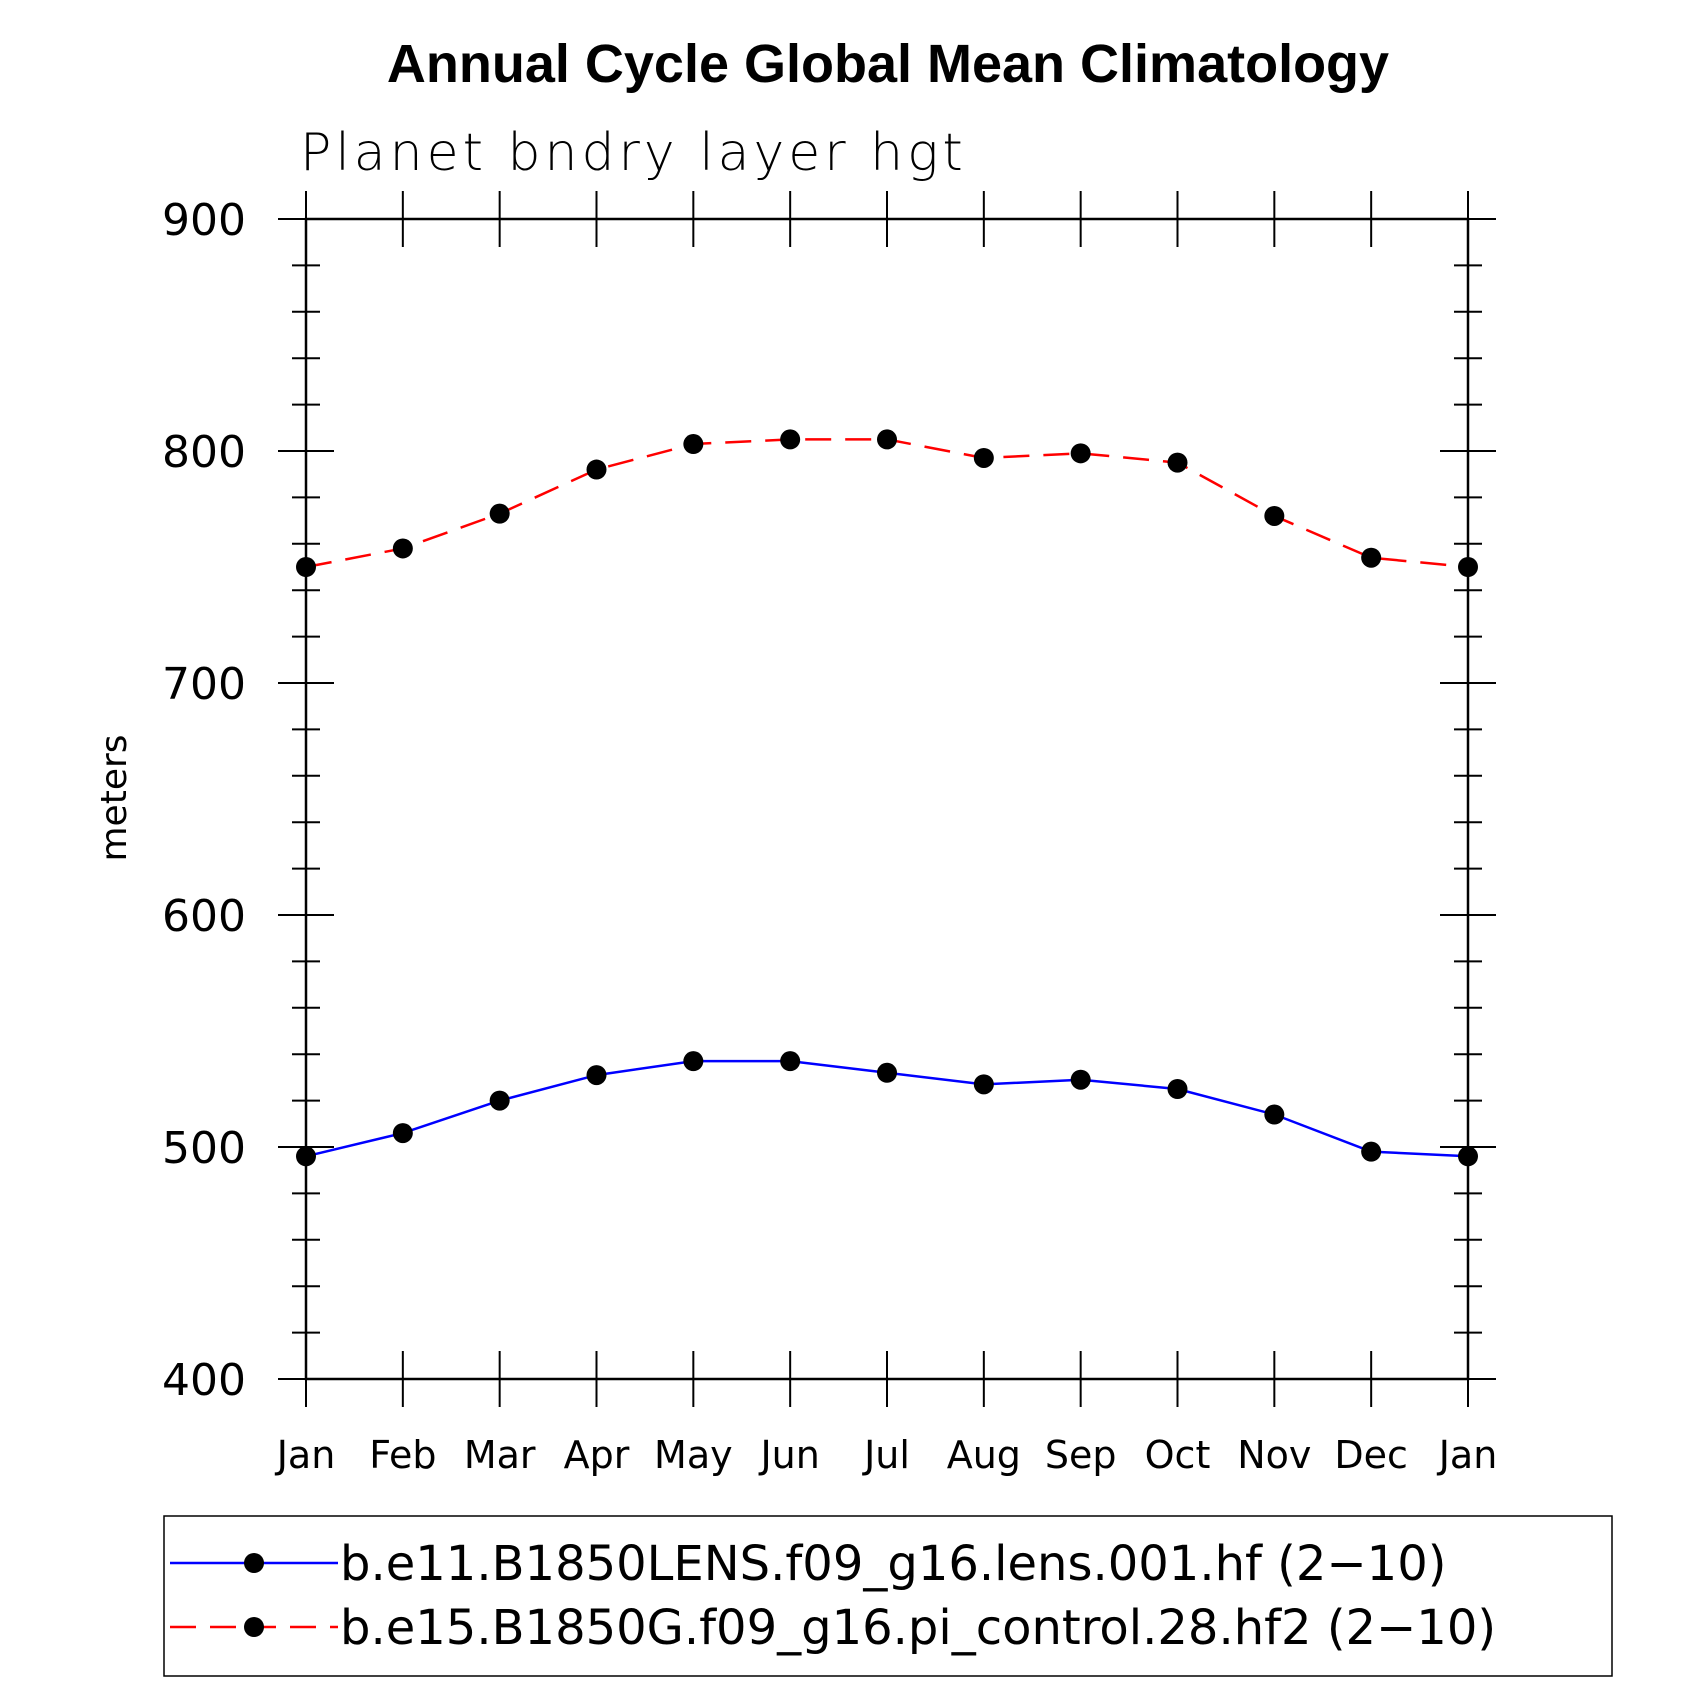  What do you see at coordinates (1274, 1455) in the screenshot?
I see `x-tick-label: Nov` at bounding box center [1274, 1455].